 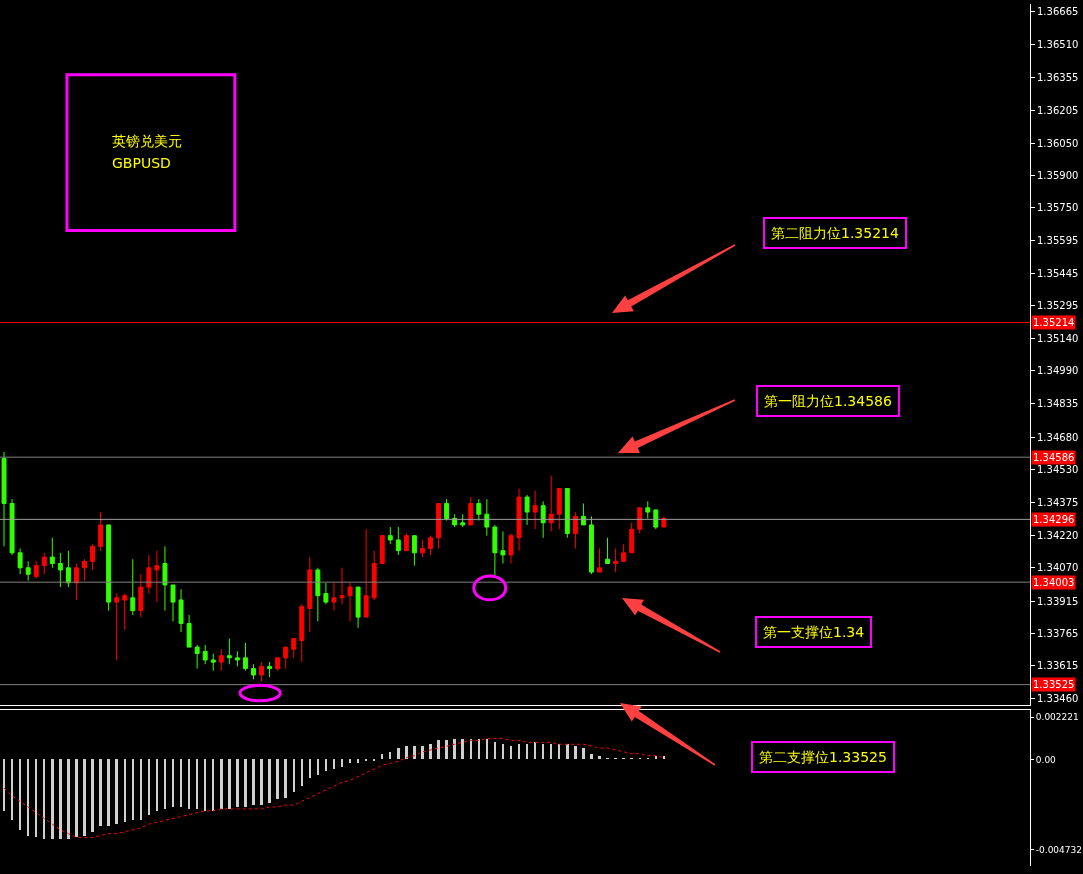 What do you see at coordinates (1058, 665) in the screenshot?
I see `y-tick-label: 1.33615` at bounding box center [1058, 665].